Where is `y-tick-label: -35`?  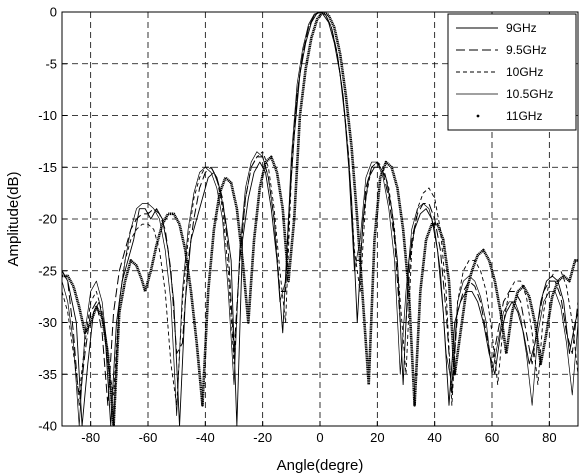
y-tick-label: -35 is located at coordinates (47, 374).